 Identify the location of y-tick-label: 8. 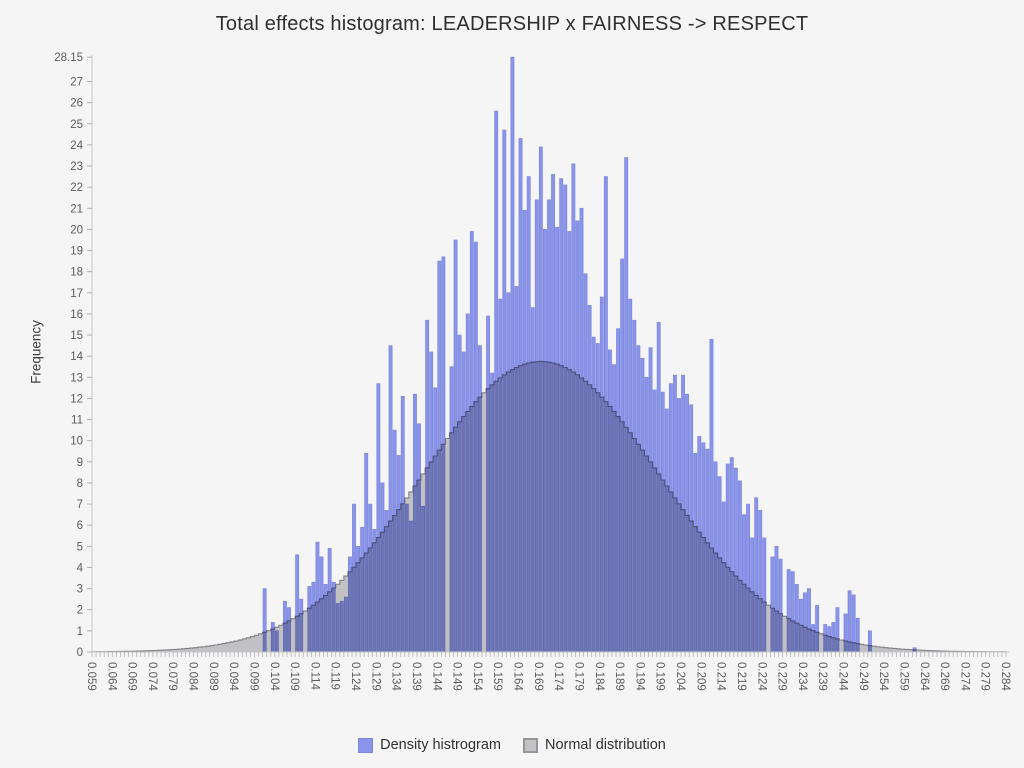
(80, 484).